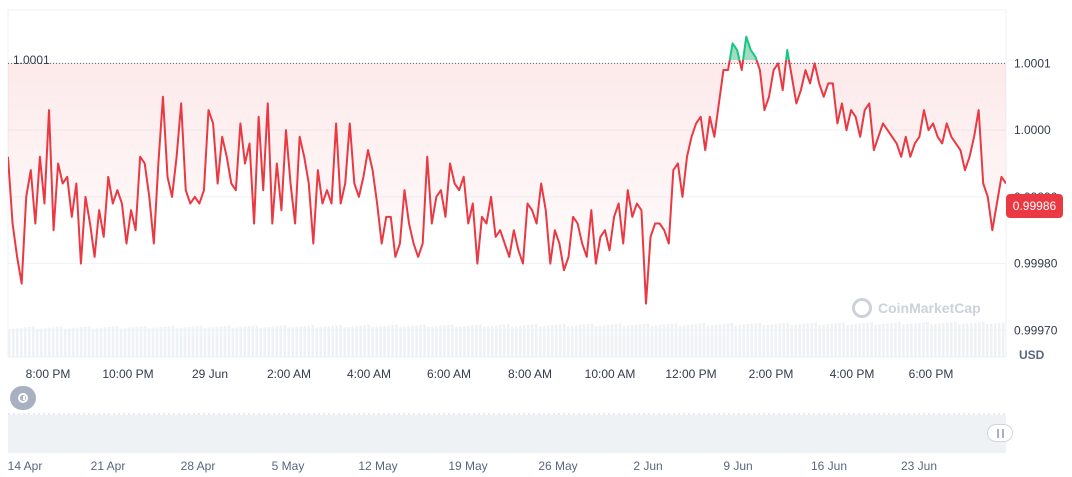  What do you see at coordinates (31, 60) in the screenshot?
I see `reference-price-label: 1.0001` at bounding box center [31, 60].